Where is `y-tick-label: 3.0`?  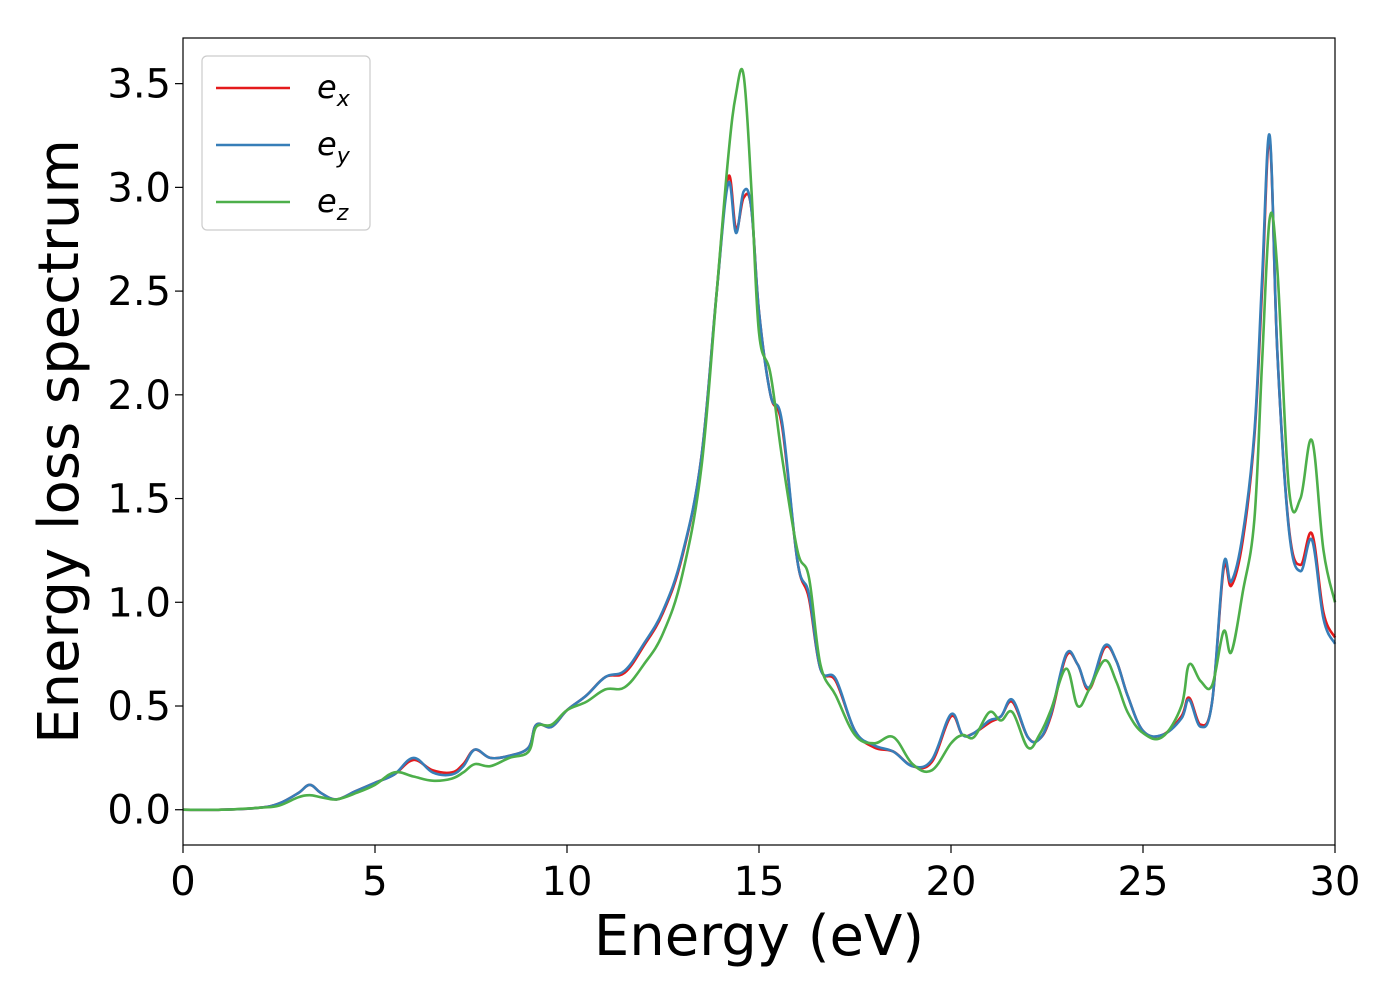 y-tick-label: 3.0 is located at coordinates (139, 188).